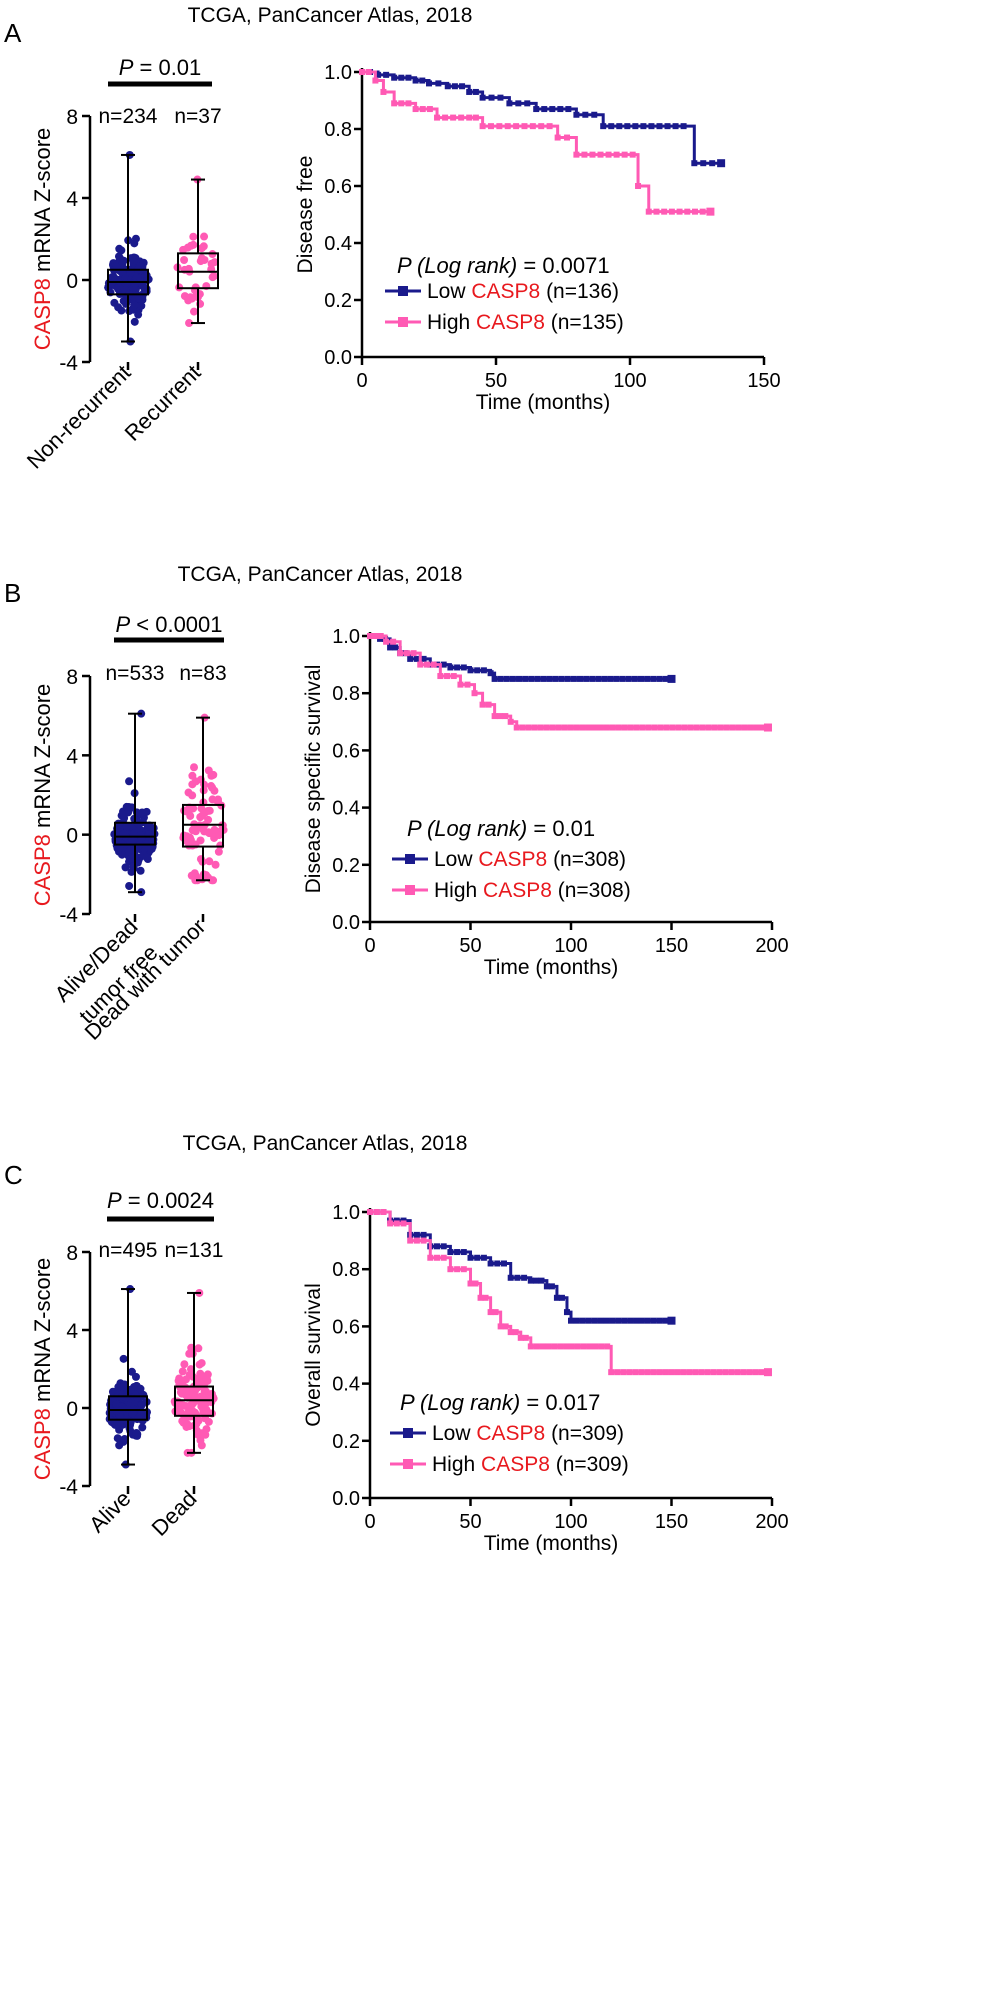 This screenshot has height=1991, width=1002. I want to click on panel-b-box-p-value: P < 0.0001, so click(168, 624).